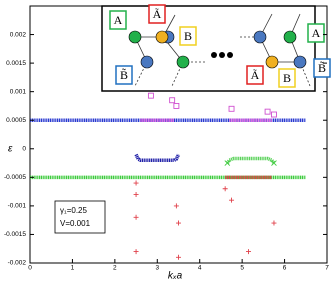  Describe the element at coordinates (73, 210) in the screenshot. I see `annotation: γ₁=0.25` at that location.